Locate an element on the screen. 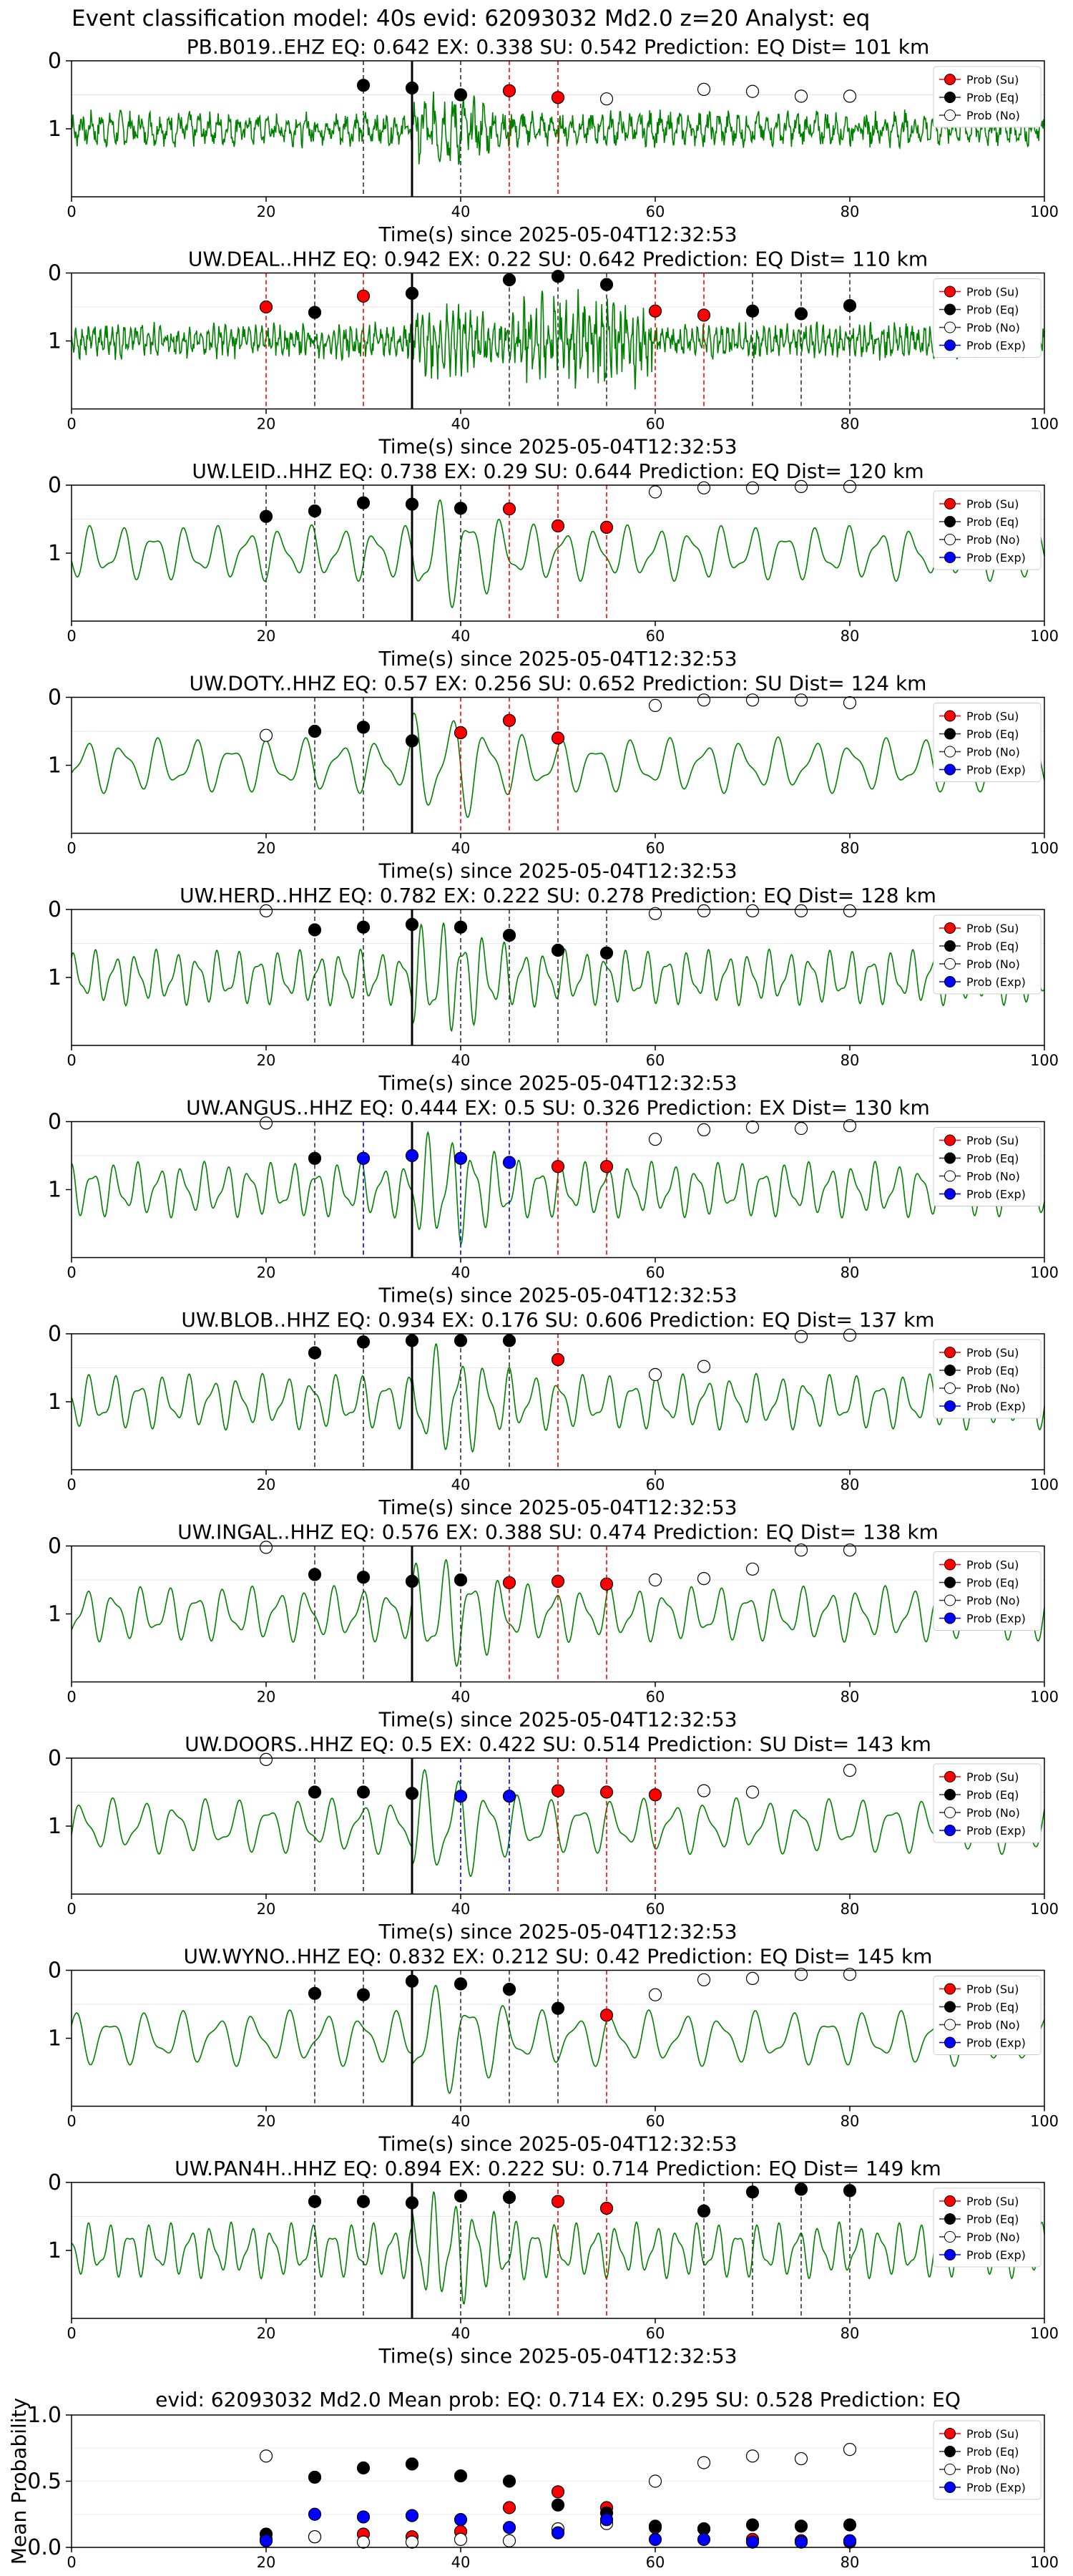  waveform-trace is located at coordinates (558, 2039).